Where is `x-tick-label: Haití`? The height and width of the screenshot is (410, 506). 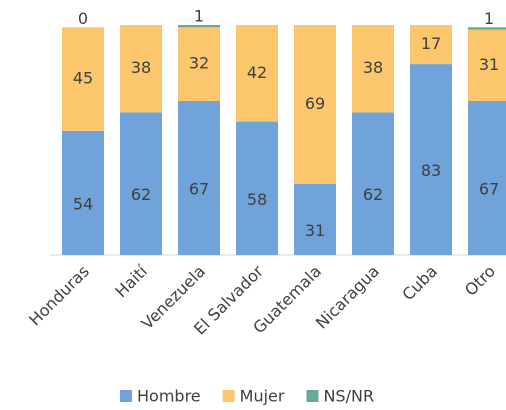 x-tick-label: Haití is located at coordinates (131, 281).